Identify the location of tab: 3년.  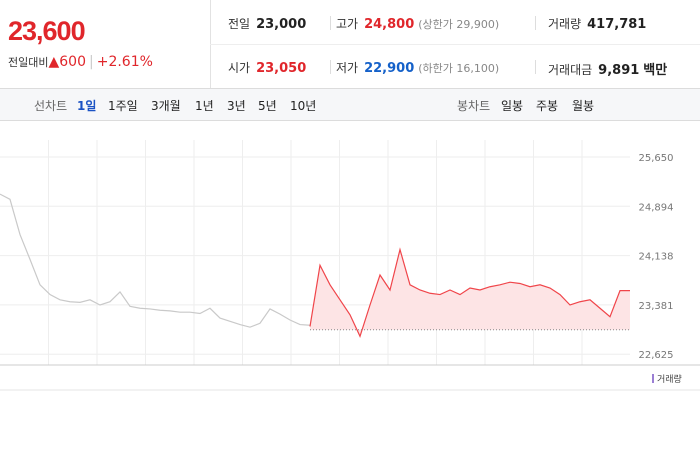
(236, 106).